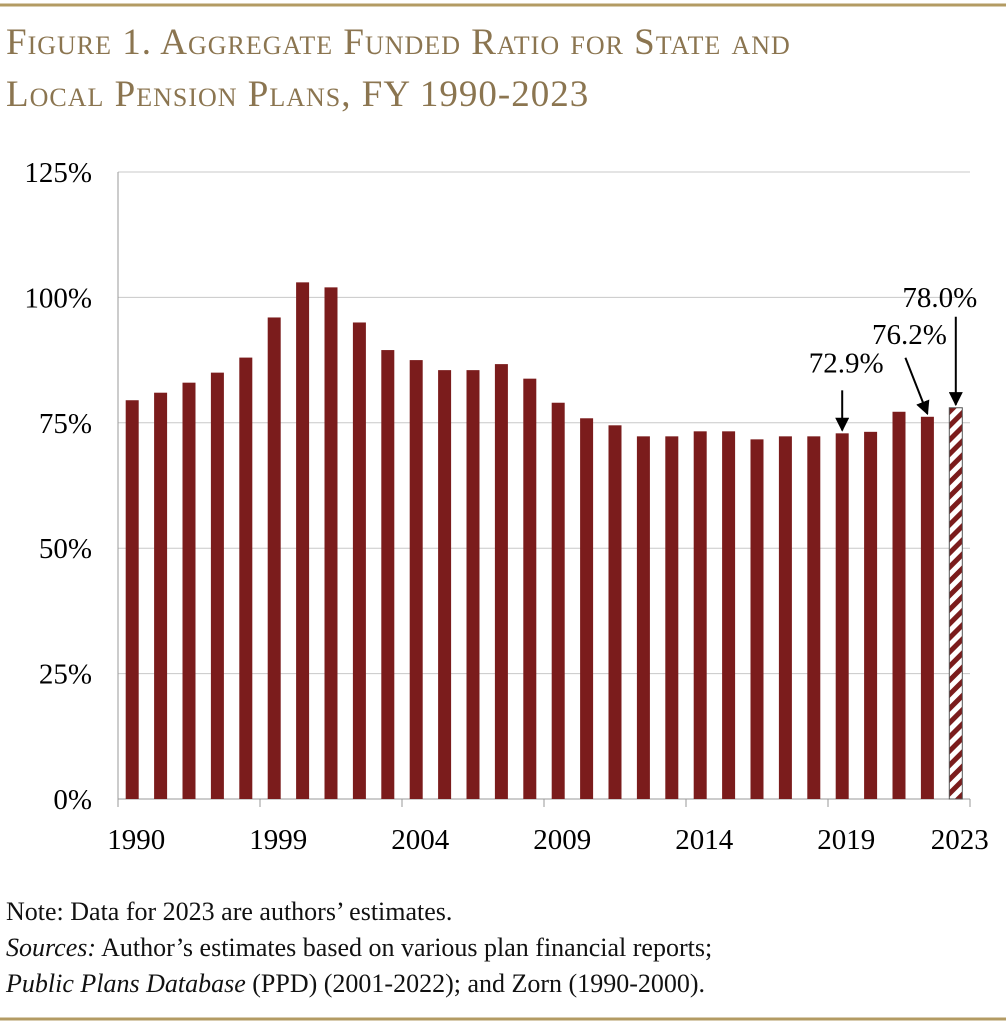 The image size is (1006, 1024). Describe the element at coordinates (846, 363) in the screenshot. I see `value-label: 72.9%` at that location.